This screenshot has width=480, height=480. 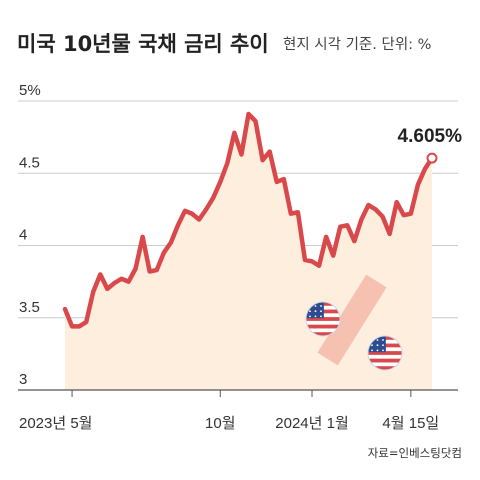 I want to click on source-note: 자료=인베스팅닷컴, so click(x=414, y=453).